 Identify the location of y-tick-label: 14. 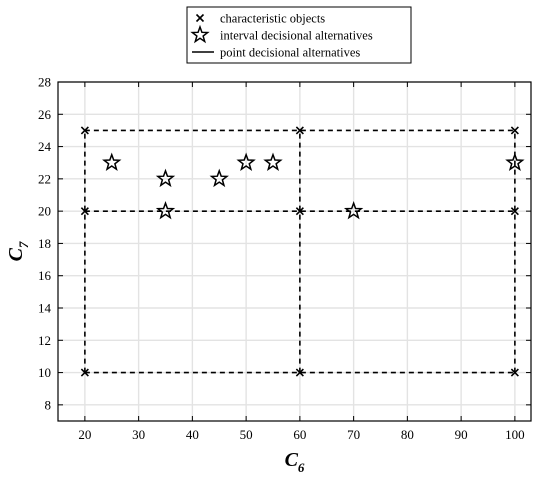
(45, 308).